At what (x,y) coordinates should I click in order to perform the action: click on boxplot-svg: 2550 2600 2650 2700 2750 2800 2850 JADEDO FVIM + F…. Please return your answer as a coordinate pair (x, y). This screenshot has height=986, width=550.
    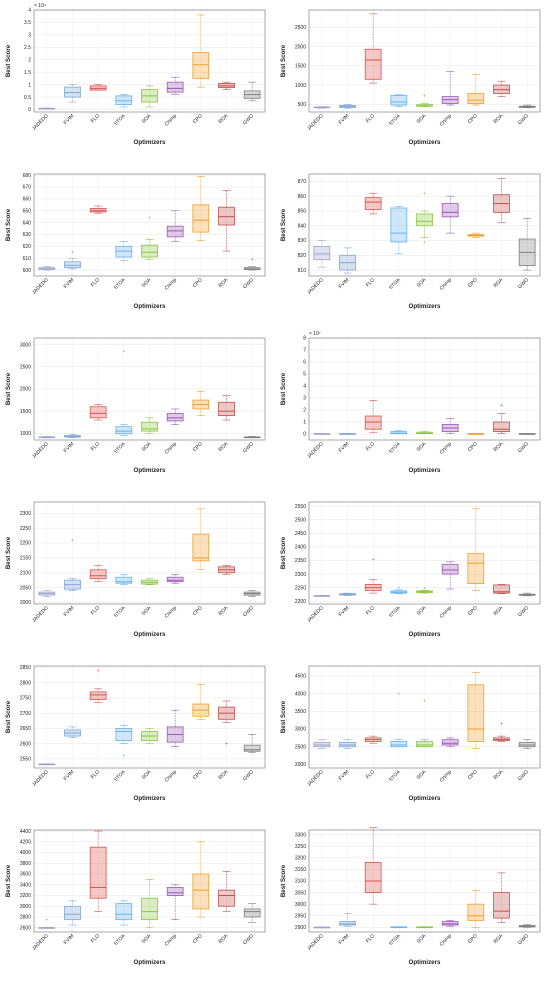
    Looking at the image, I should click on (135, 733).